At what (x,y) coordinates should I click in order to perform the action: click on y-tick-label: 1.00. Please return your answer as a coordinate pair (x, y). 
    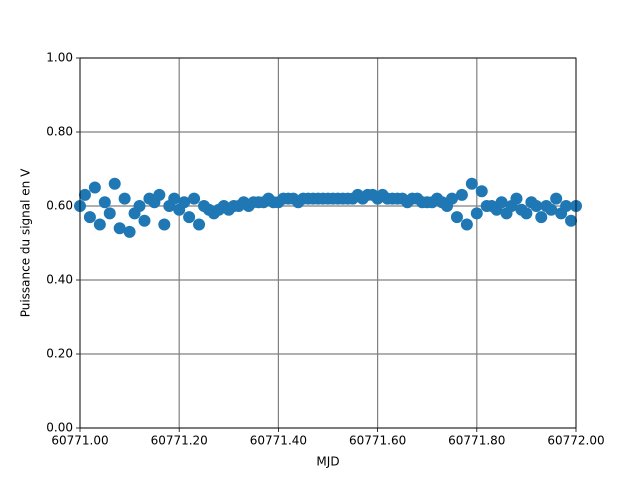
    Looking at the image, I should click on (59, 58).